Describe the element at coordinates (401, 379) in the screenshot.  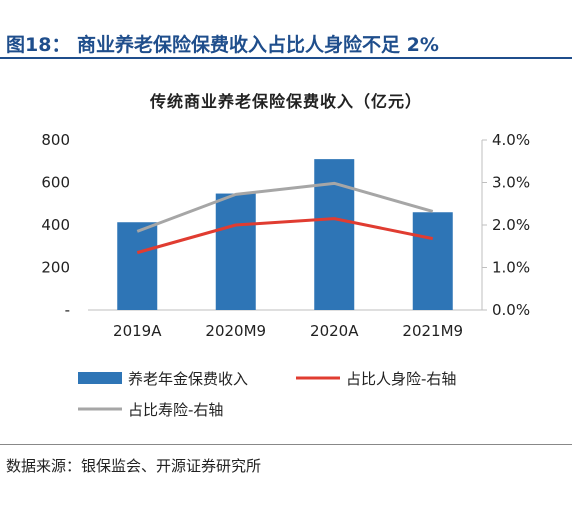
I see `legend-label: 占比人身险-右轴` at that location.